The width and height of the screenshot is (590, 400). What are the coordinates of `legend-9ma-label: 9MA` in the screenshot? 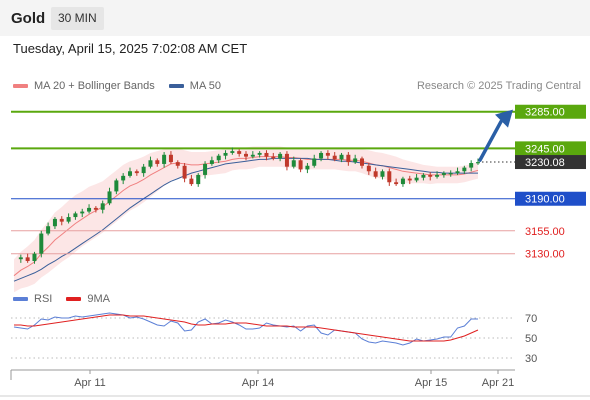 It's located at (98, 299).